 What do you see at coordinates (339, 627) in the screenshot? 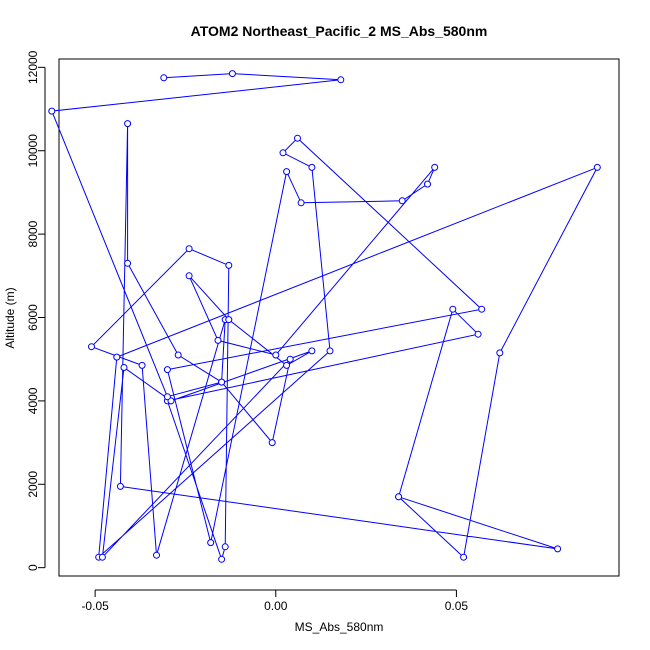
I see `x-axis-label: MS_Abs_580nm` at bounding box center [339, 627].